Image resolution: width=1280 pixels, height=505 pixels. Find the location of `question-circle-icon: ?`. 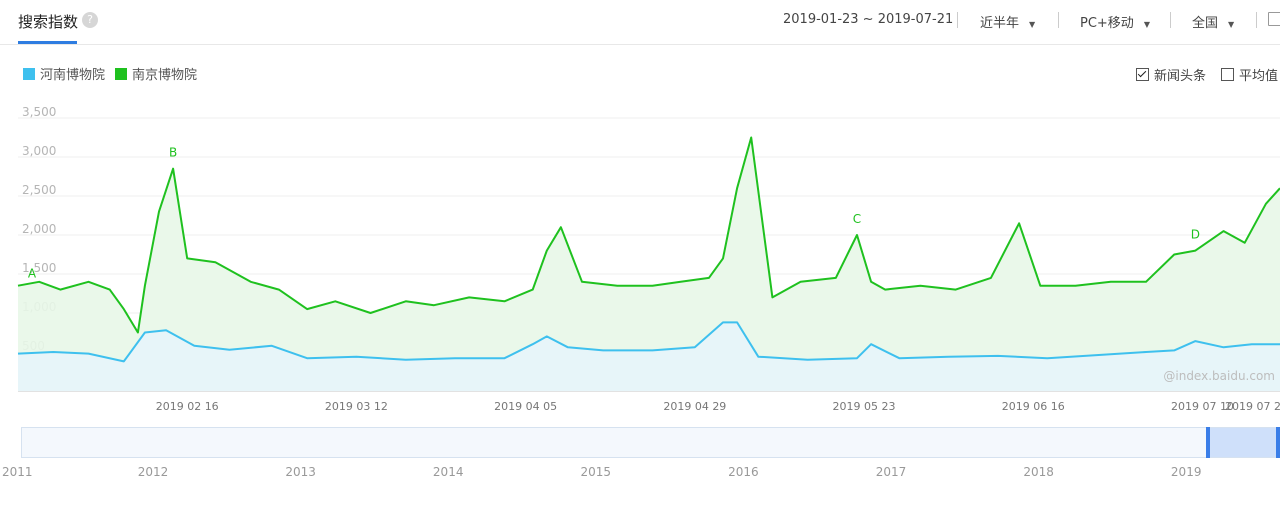

question-circle-icon: ? is located at coordinates (90, 20).